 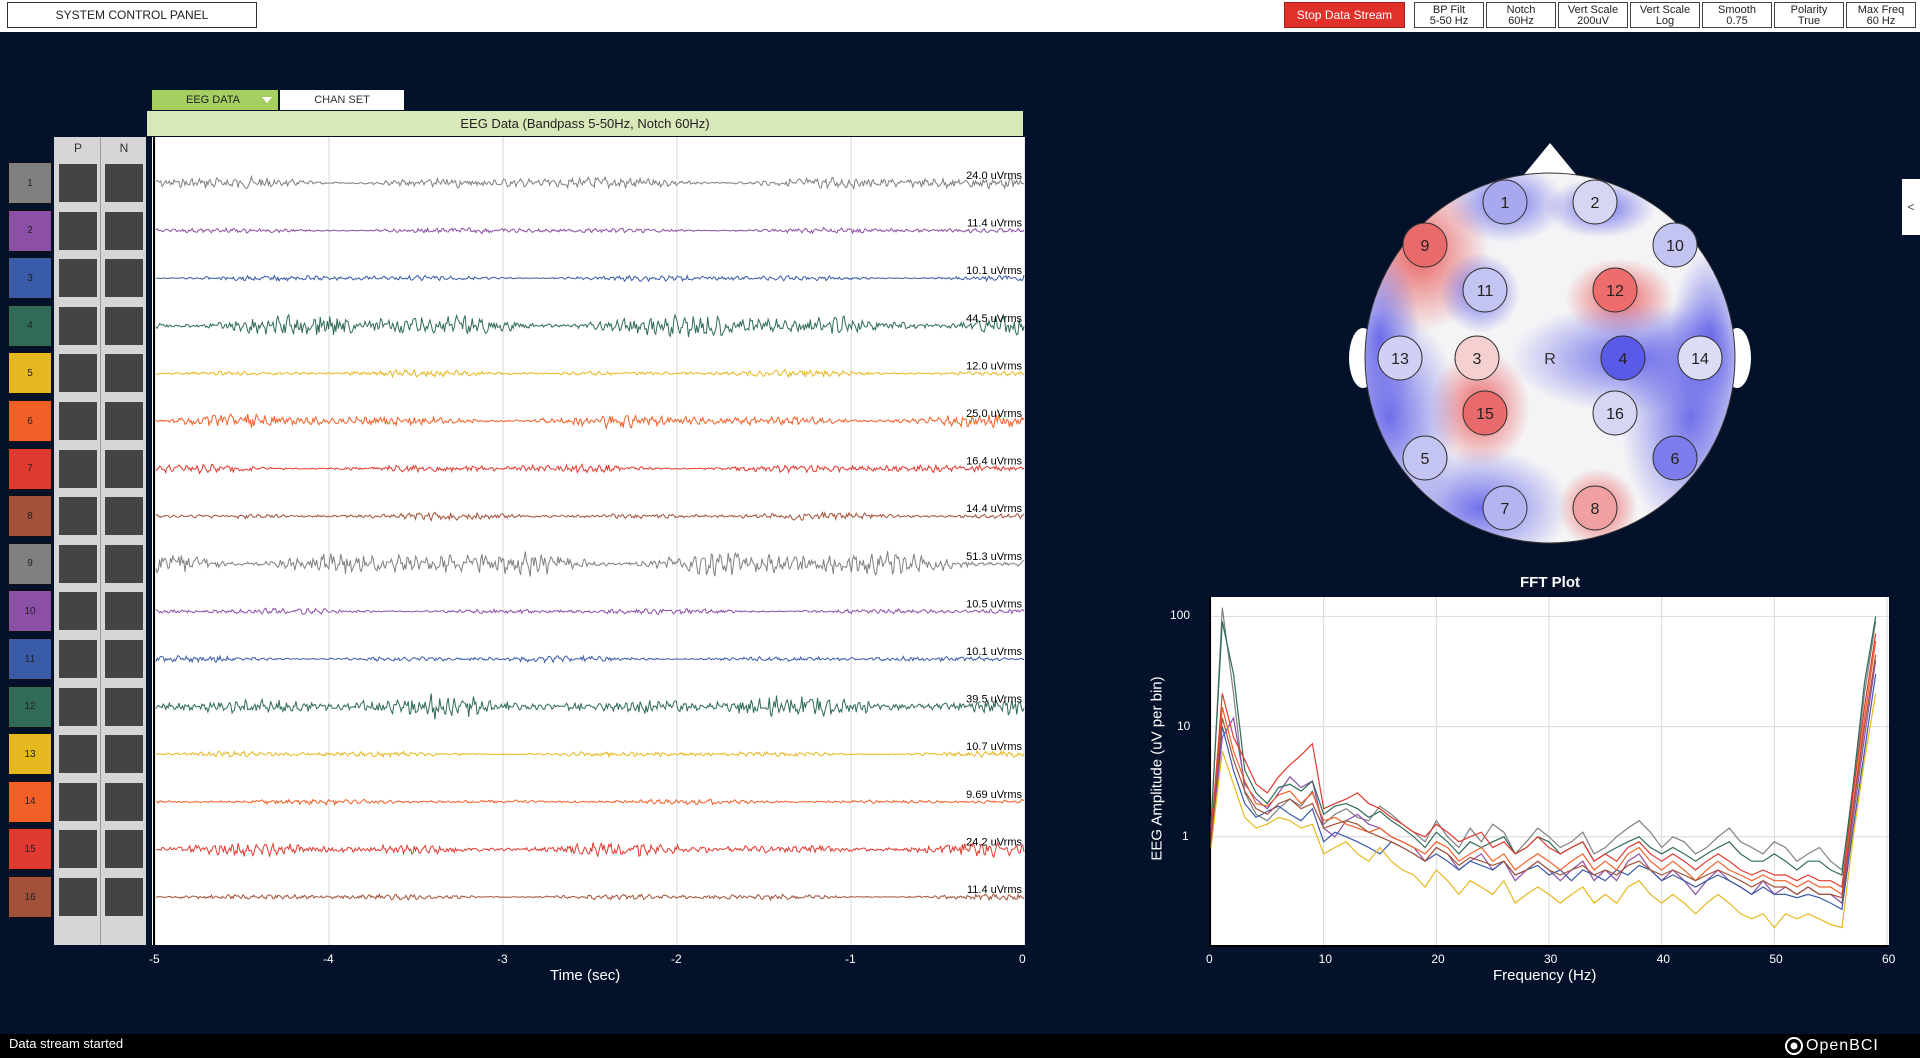 I want to click on channel-toggle-8: 8, so click(x=30, y=516).